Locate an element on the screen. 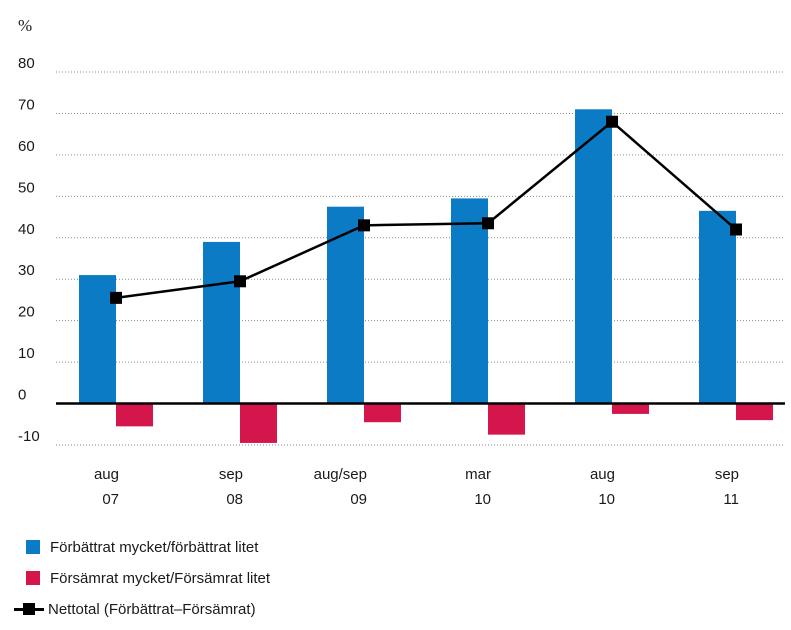 This screenshot has width=791, height=630. y-tick-label: 30 is located at coordinates (26, 270).